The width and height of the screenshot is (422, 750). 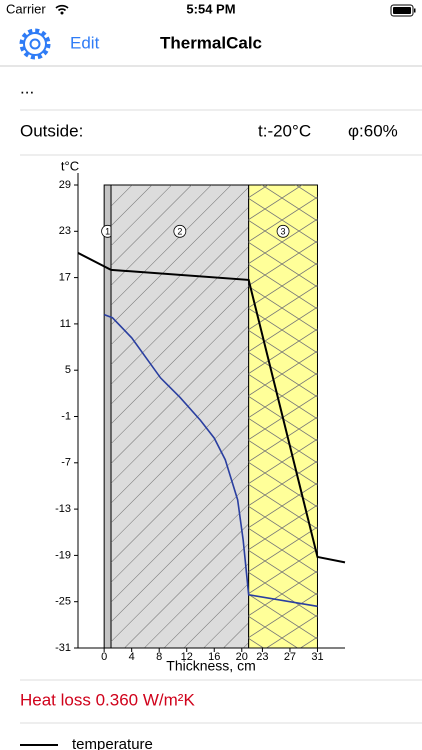 What do you see at coordinates (107, 416) in the screenshot?
I see `layer` at bounding box center [107, 416].